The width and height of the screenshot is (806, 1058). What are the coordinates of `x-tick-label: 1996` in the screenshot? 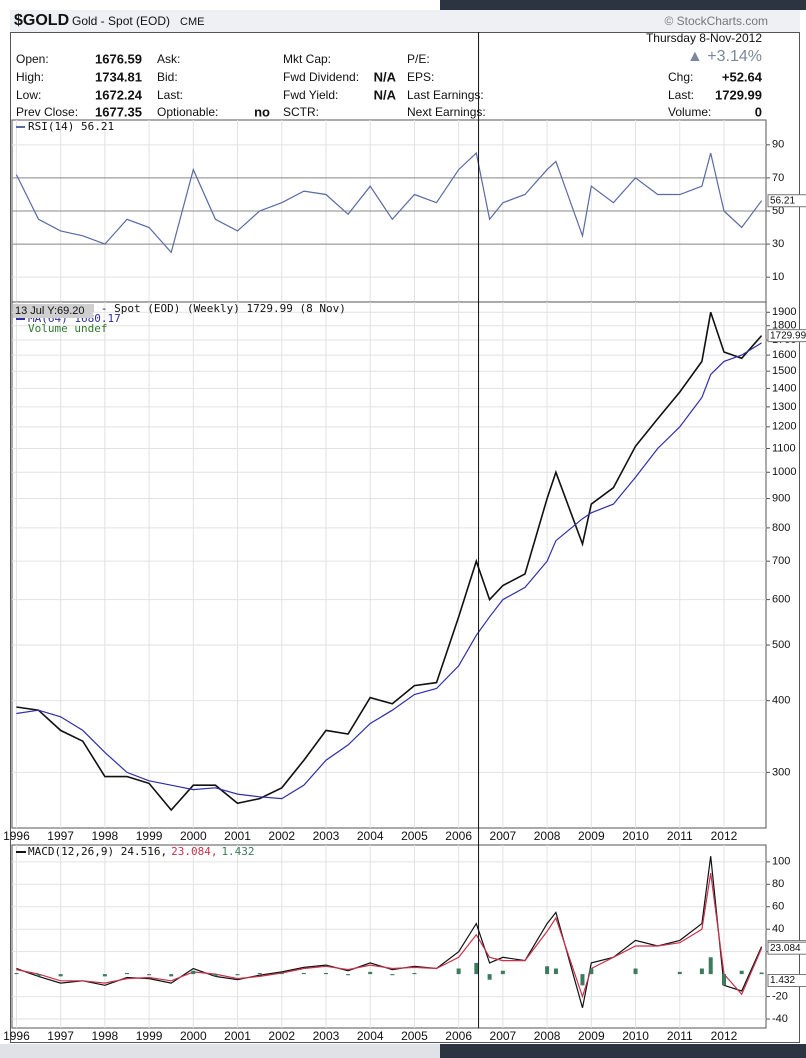 It's located at (16, 1036).